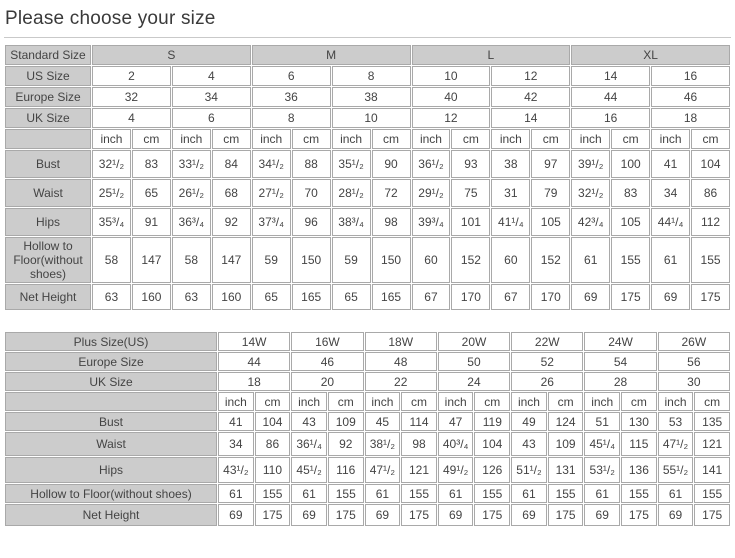 The image size is (735, 558). Describe the element at coordinates (110, 18) in the screenshot. I see `page-title: Please choose your size` at that location.